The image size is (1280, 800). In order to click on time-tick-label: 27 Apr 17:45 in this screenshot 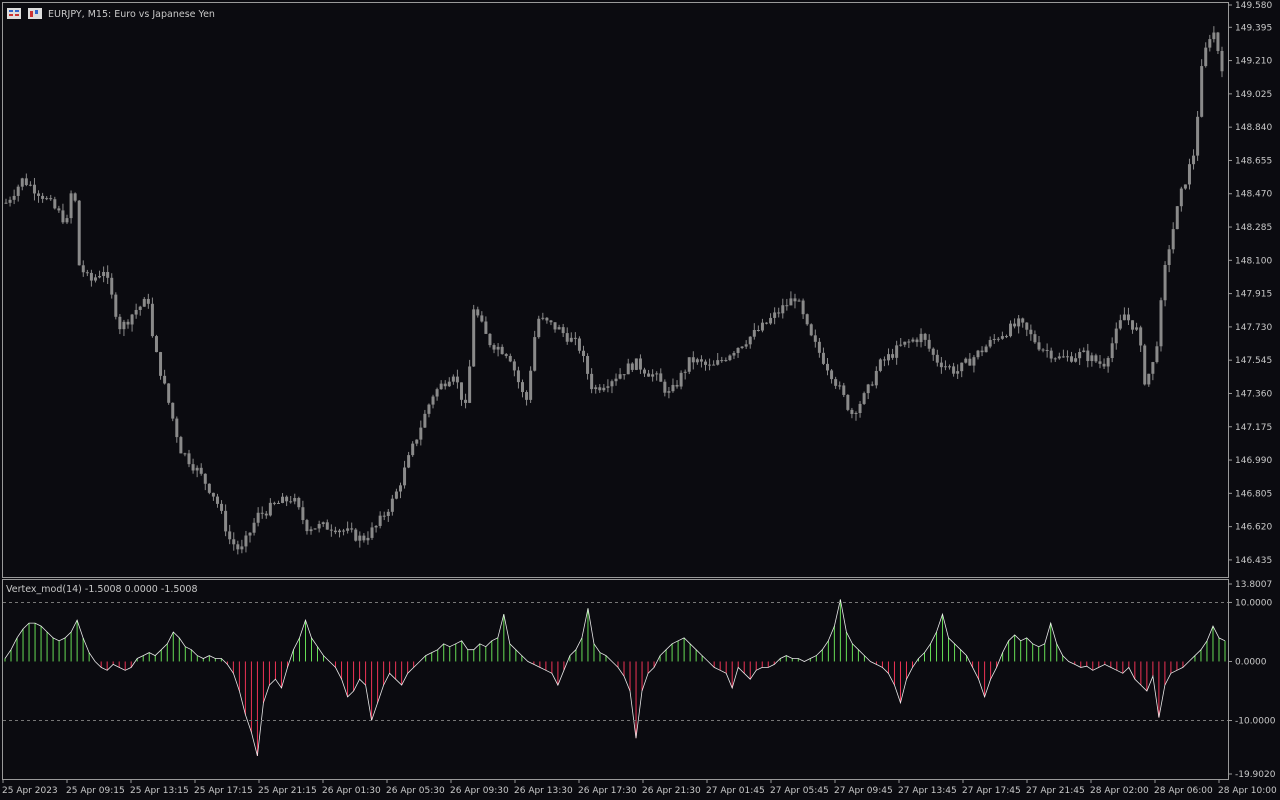, I will do `click(991, 791)`.